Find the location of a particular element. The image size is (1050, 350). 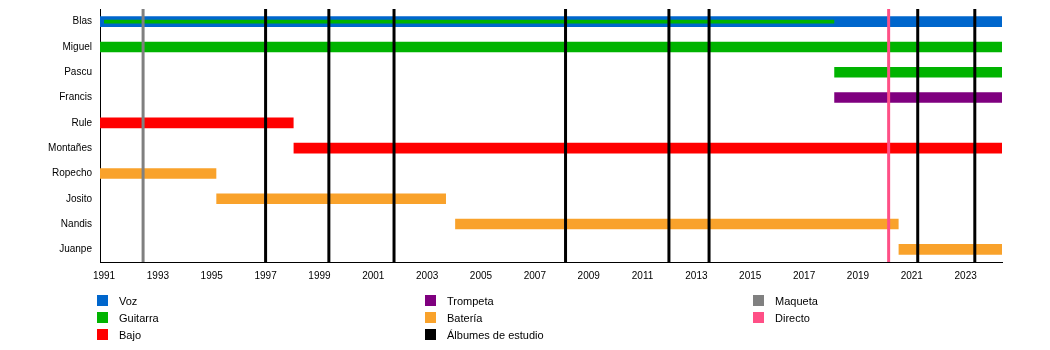

x-tick-label: 2015 is located at coordinates (750, 275).